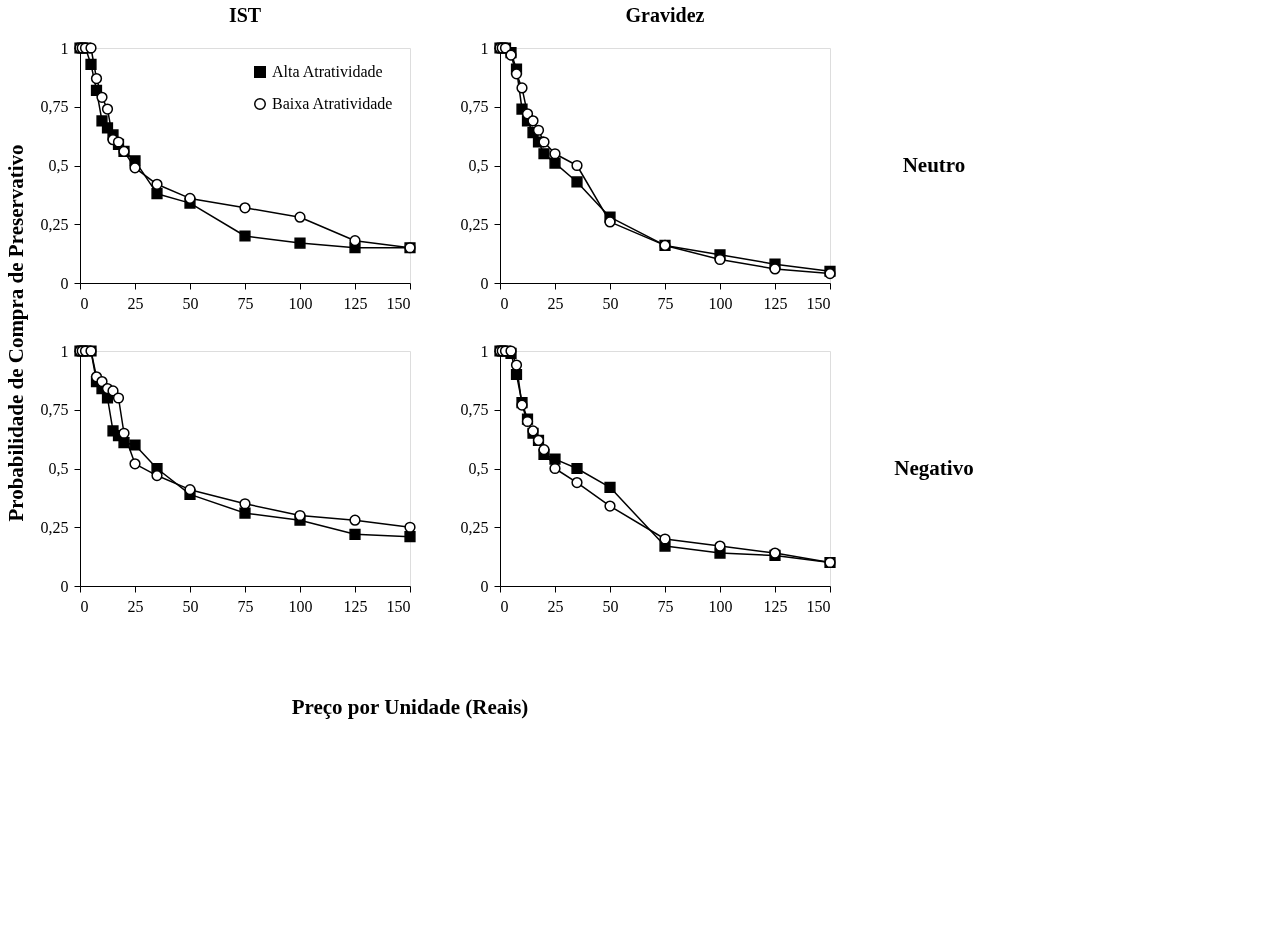 The width and height of the screenshot is (1272, 934). Describe the element at coordinates (16, 333) in the screenshot. I see `y-axis-title: Probabilidade de Compra de Preservativo` at that location.